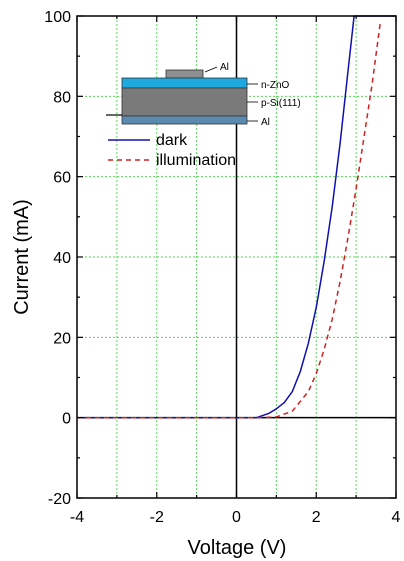 The width and height of the screenshot is (404, 561). I want to click on legend: dark illumination, so click(172, 150).